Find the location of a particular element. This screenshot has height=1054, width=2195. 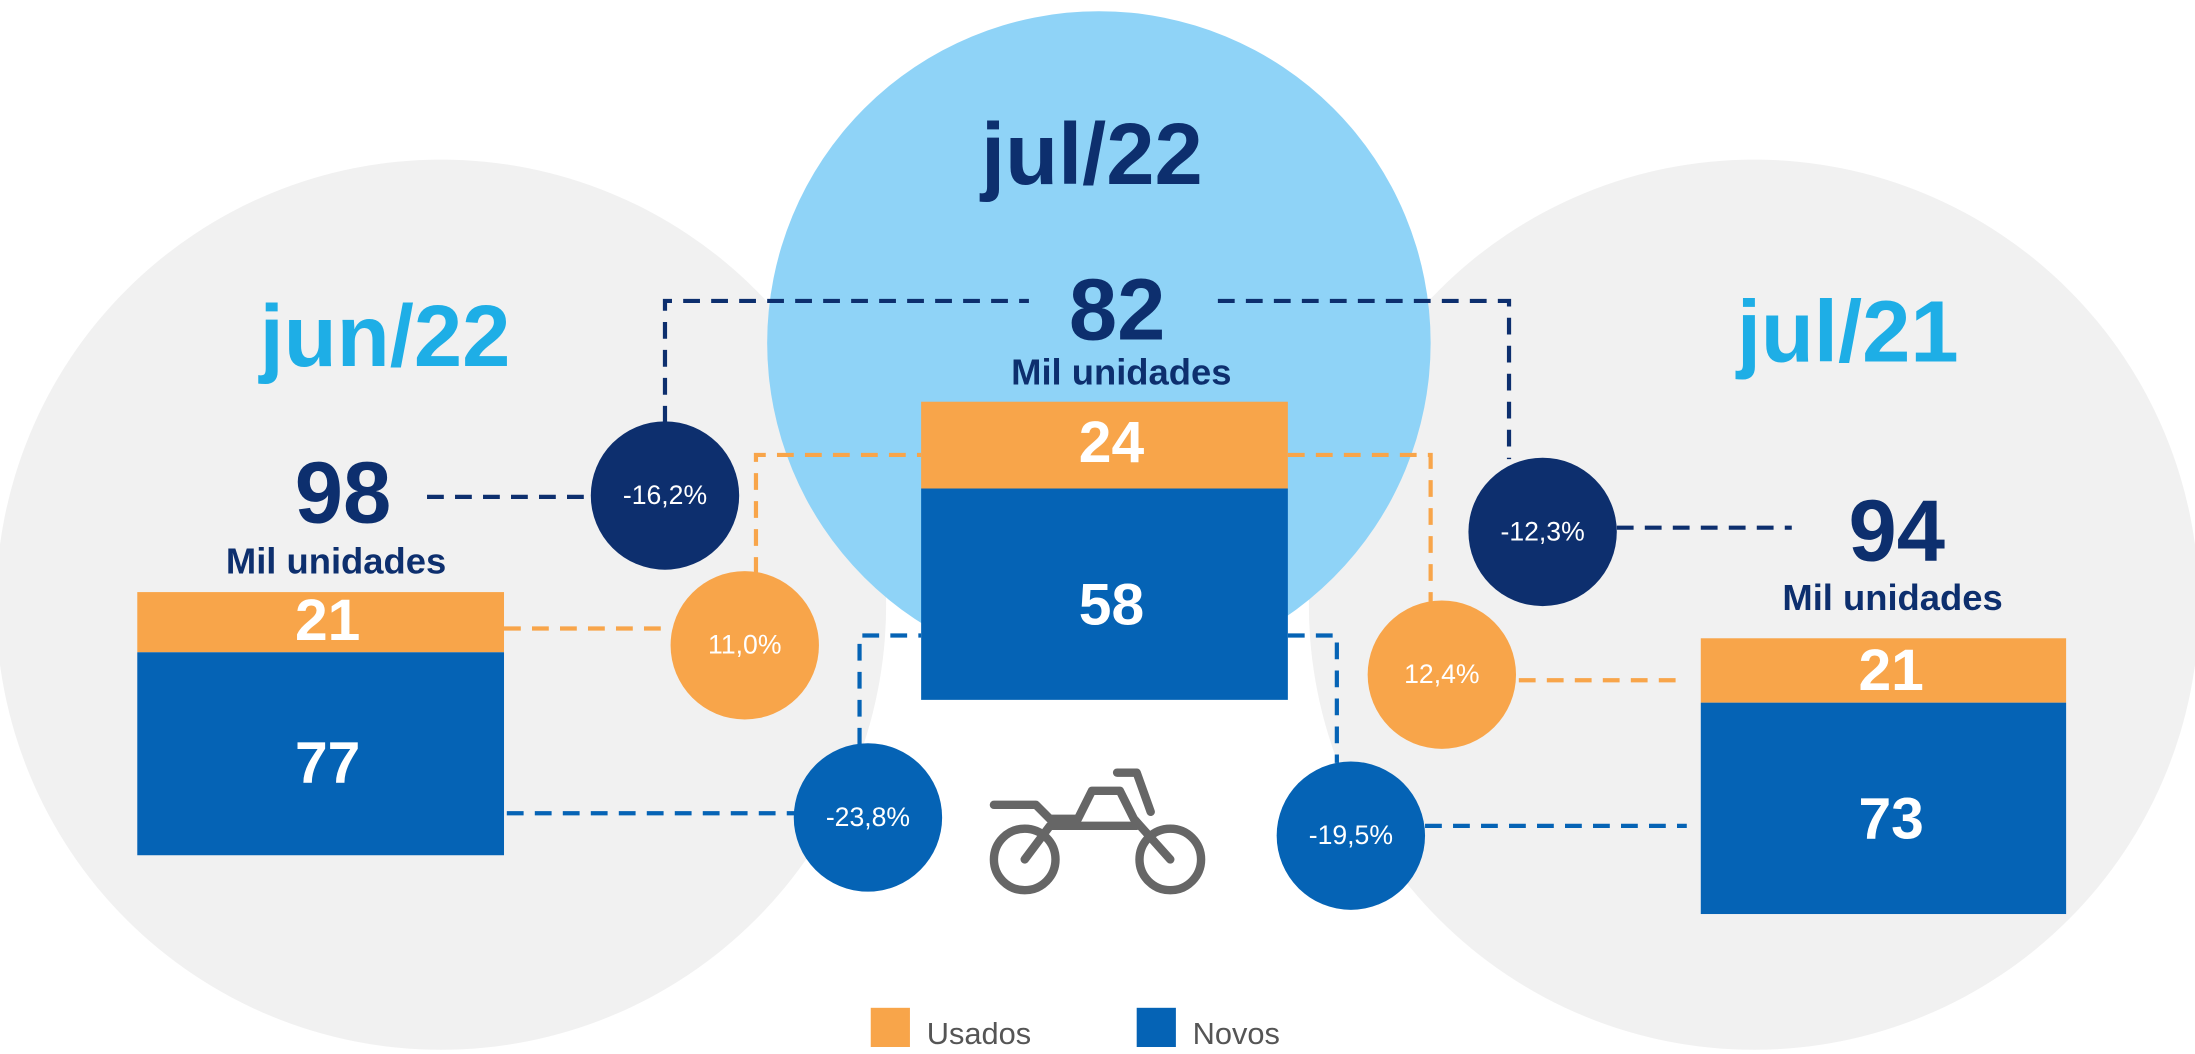

change-total: -16,2% is located at coordinates (665, 495).